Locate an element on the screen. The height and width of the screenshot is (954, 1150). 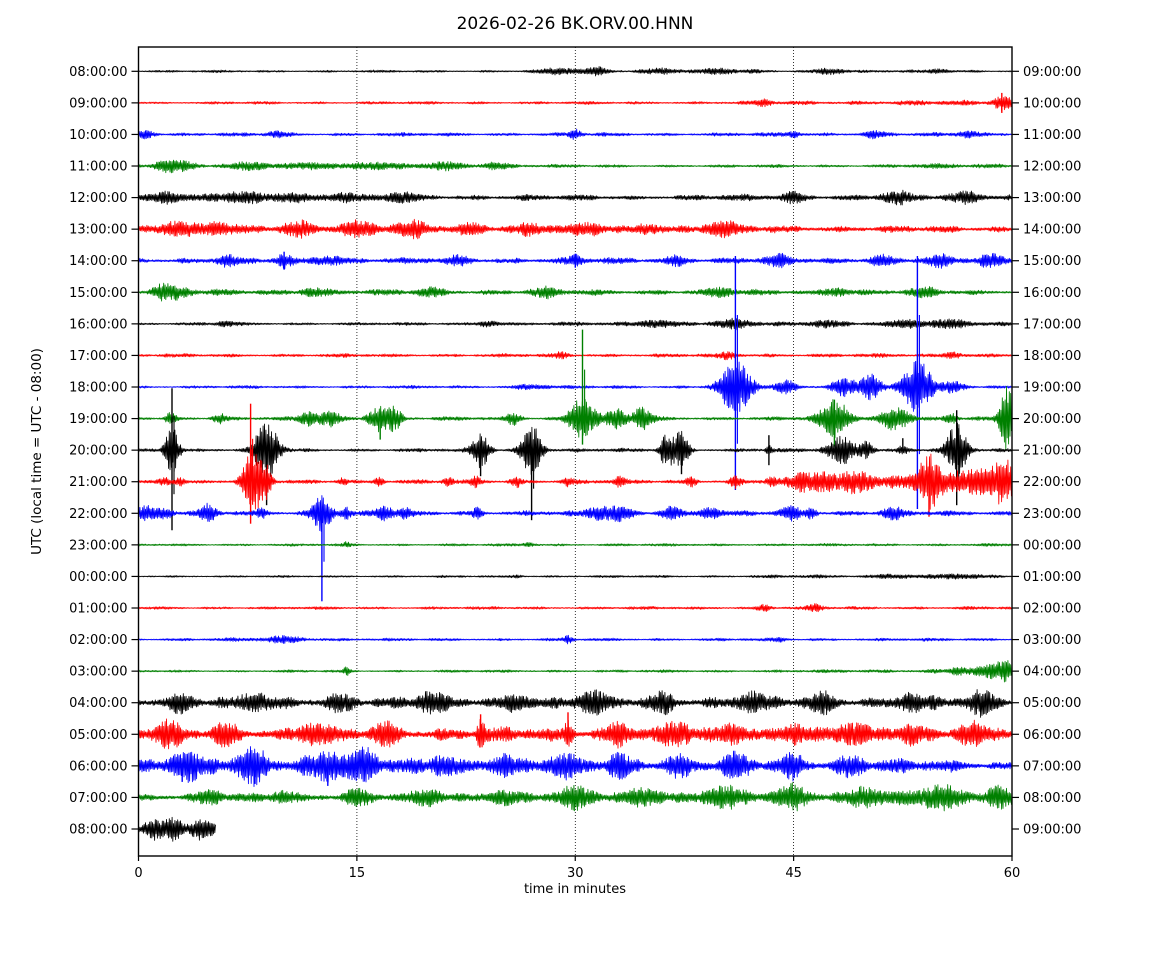
y-tick-label-utc: 04:00:00 is located at coordinates (98, 703).